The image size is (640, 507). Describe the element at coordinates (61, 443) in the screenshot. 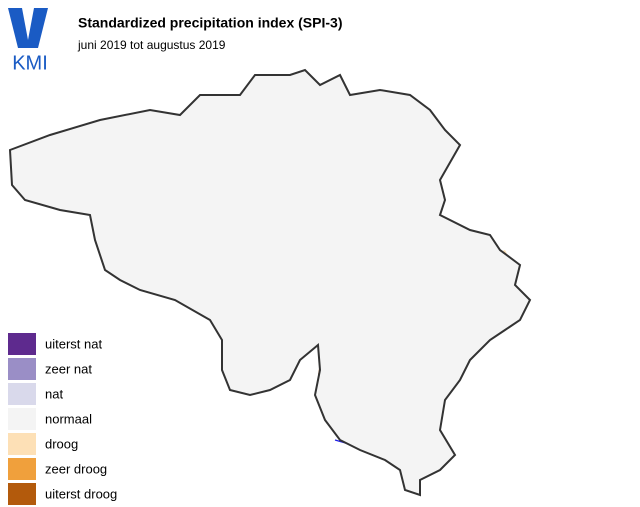

I see `legend-label: droog` at that location.